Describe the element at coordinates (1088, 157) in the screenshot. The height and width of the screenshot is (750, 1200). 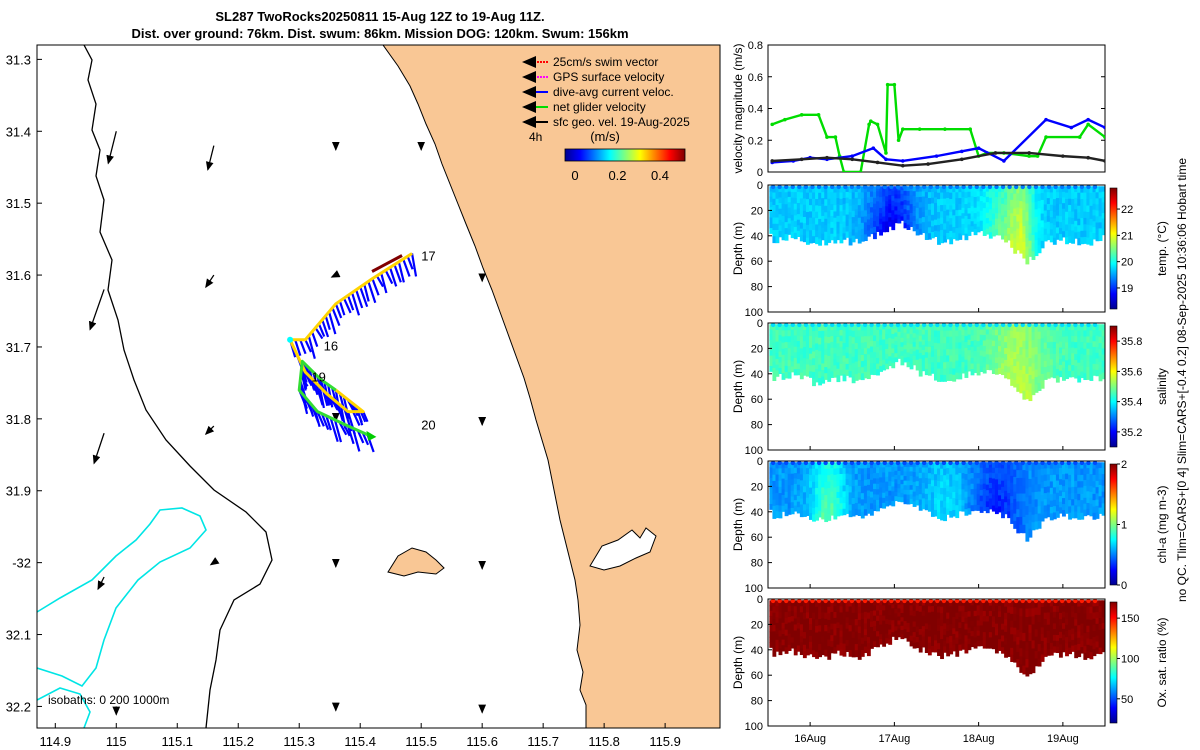
I see `velocity-point` at that location.